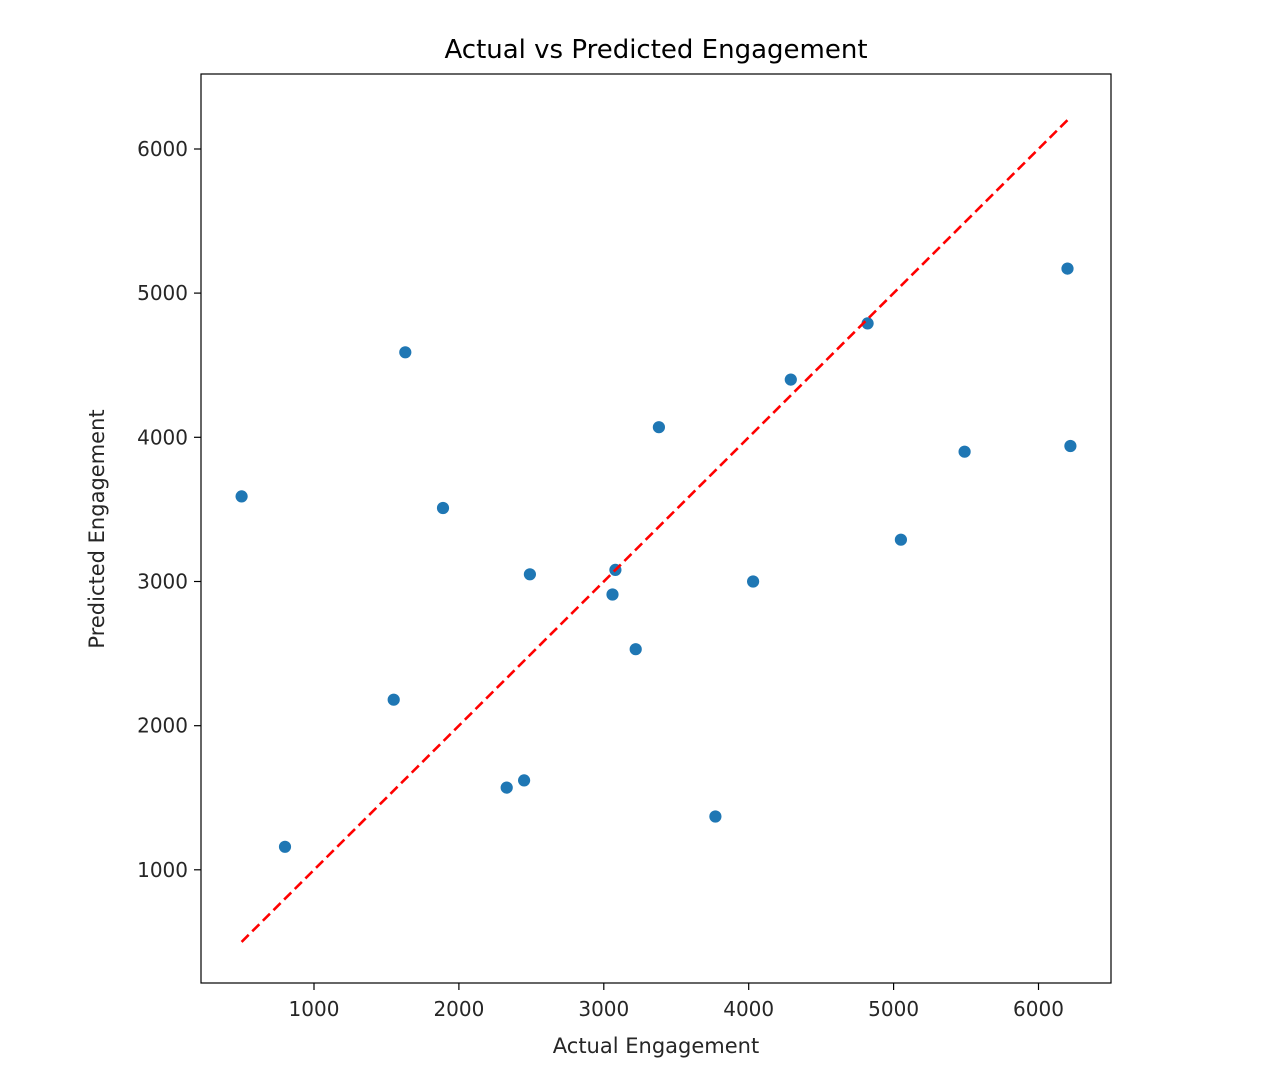 This screenshot has width=1264, height=1084. Describe the element at coordinates (603, 1009) in the screenshot. I see `x-tick-label: 3000` at that location.